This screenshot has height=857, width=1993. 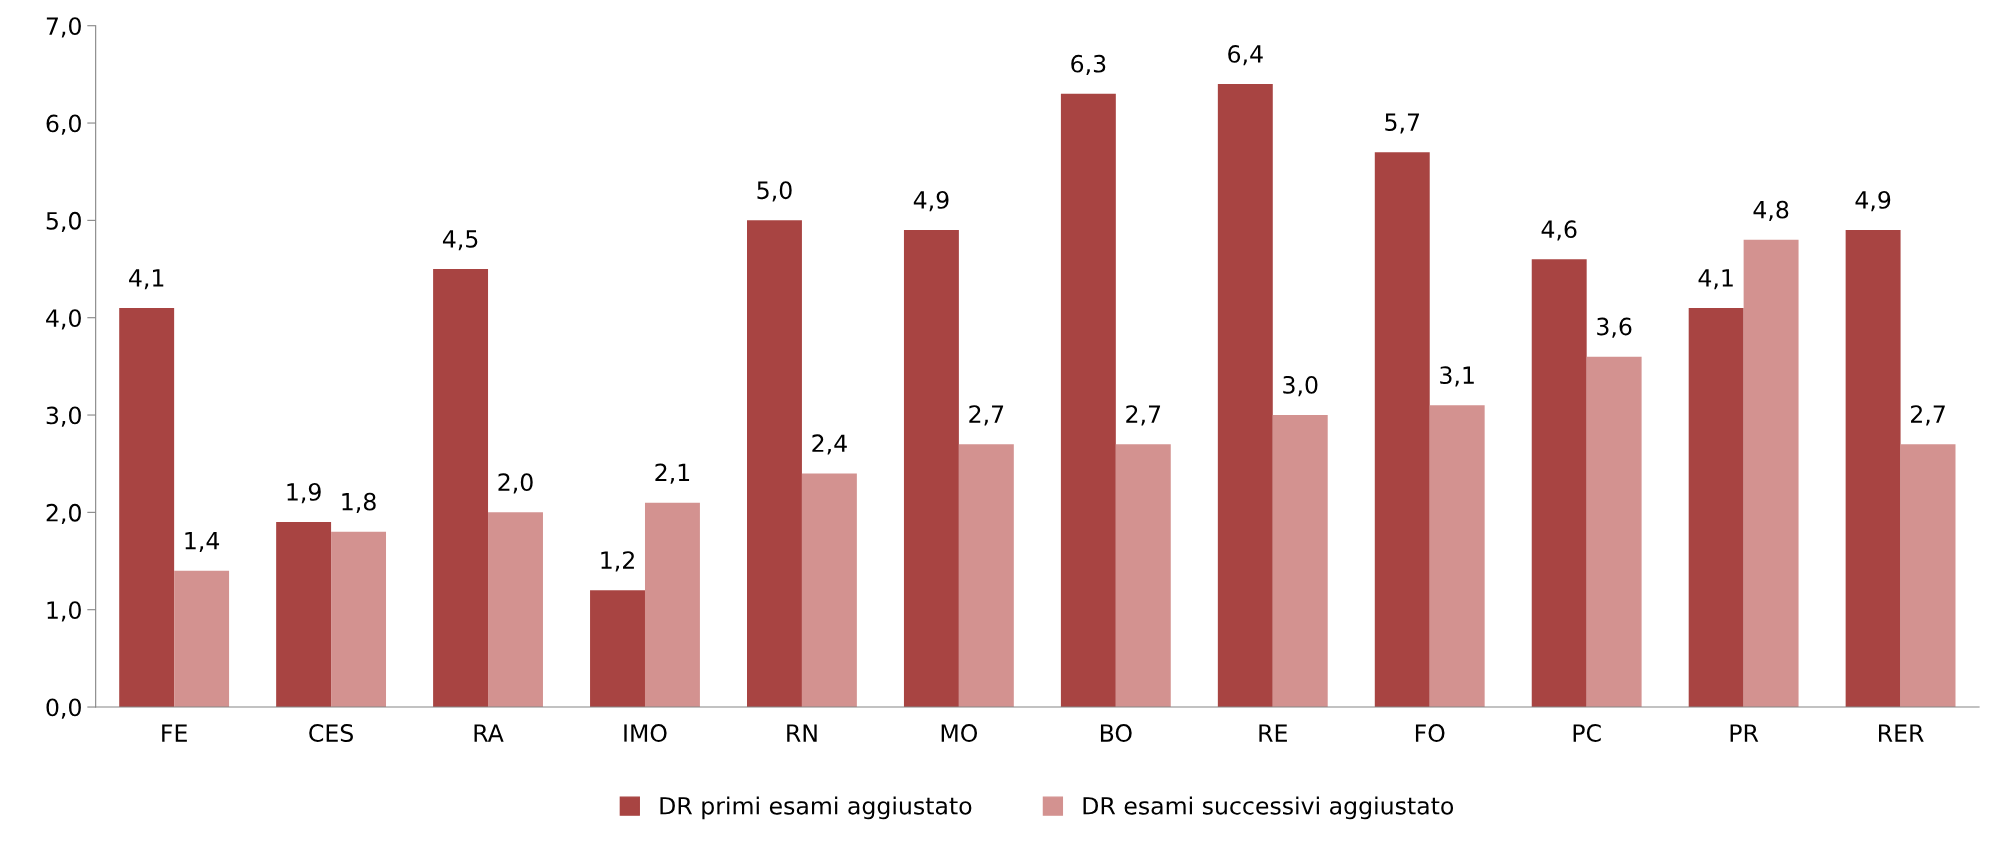 I want to click on legend-label: DR primi esami aggiustato, so click(x=816, y=808).